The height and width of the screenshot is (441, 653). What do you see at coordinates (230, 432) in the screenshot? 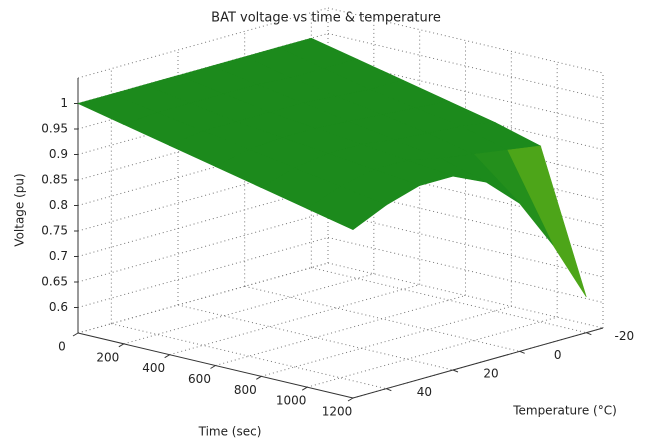
I see `x-axis-label: Time (sec)` at bounding box center [230, 432].